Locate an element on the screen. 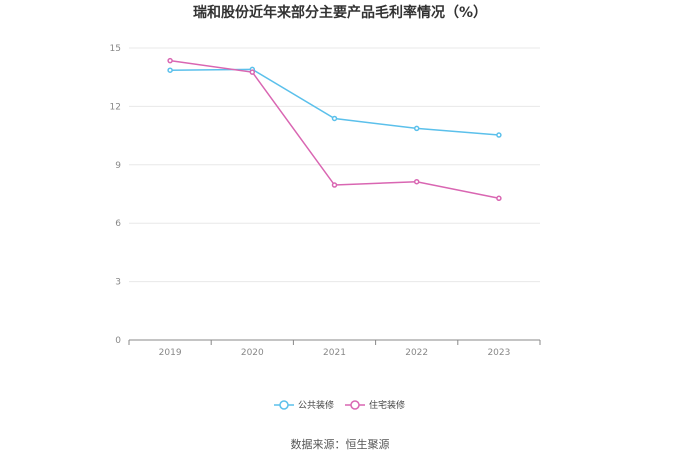 This screenshot has width=680, height=460. x-tick-label: 2019 is located at coordinates (170, 353).